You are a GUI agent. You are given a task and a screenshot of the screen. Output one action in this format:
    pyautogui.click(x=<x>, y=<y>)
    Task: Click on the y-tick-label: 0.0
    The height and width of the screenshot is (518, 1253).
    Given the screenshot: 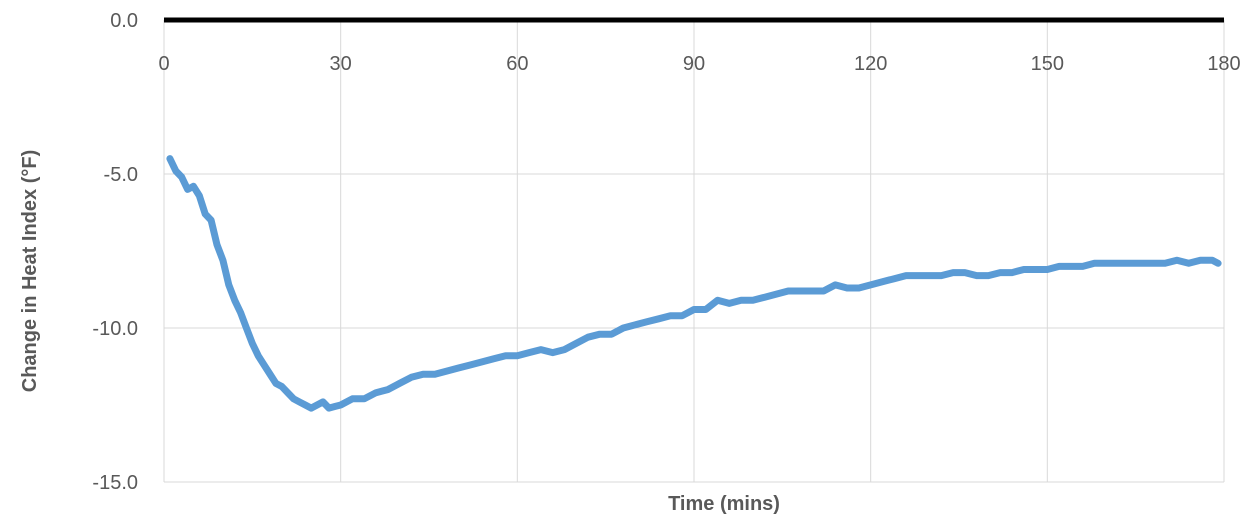 What is the action you would take?
    pyautogui.click(x=124, y=21)
    